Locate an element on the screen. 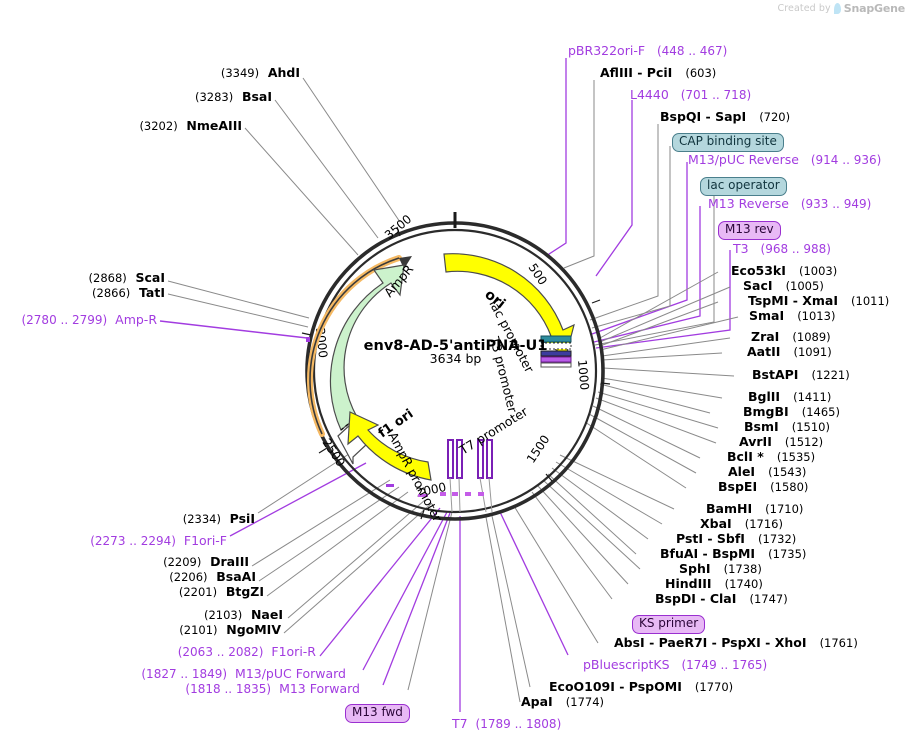 Image resolution: width=911 pixels, height=743 pixels. feature-range: (1789 .. 1808) is located at coordinates (518, 724).